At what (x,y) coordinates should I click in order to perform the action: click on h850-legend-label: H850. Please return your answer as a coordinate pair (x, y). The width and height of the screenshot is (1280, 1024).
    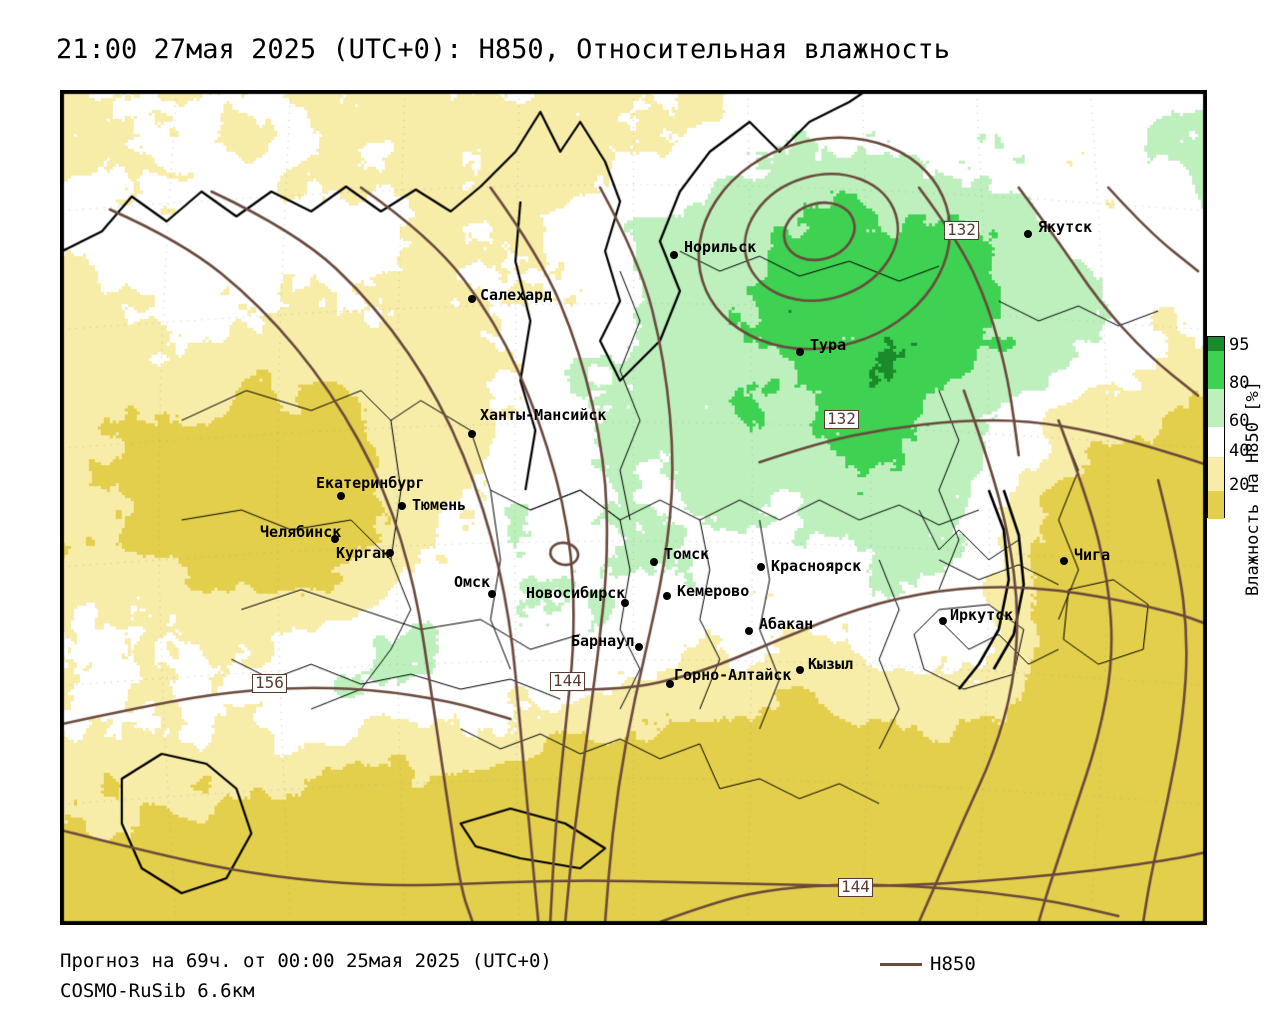
    Looking at the image, I should click on (953, 964).